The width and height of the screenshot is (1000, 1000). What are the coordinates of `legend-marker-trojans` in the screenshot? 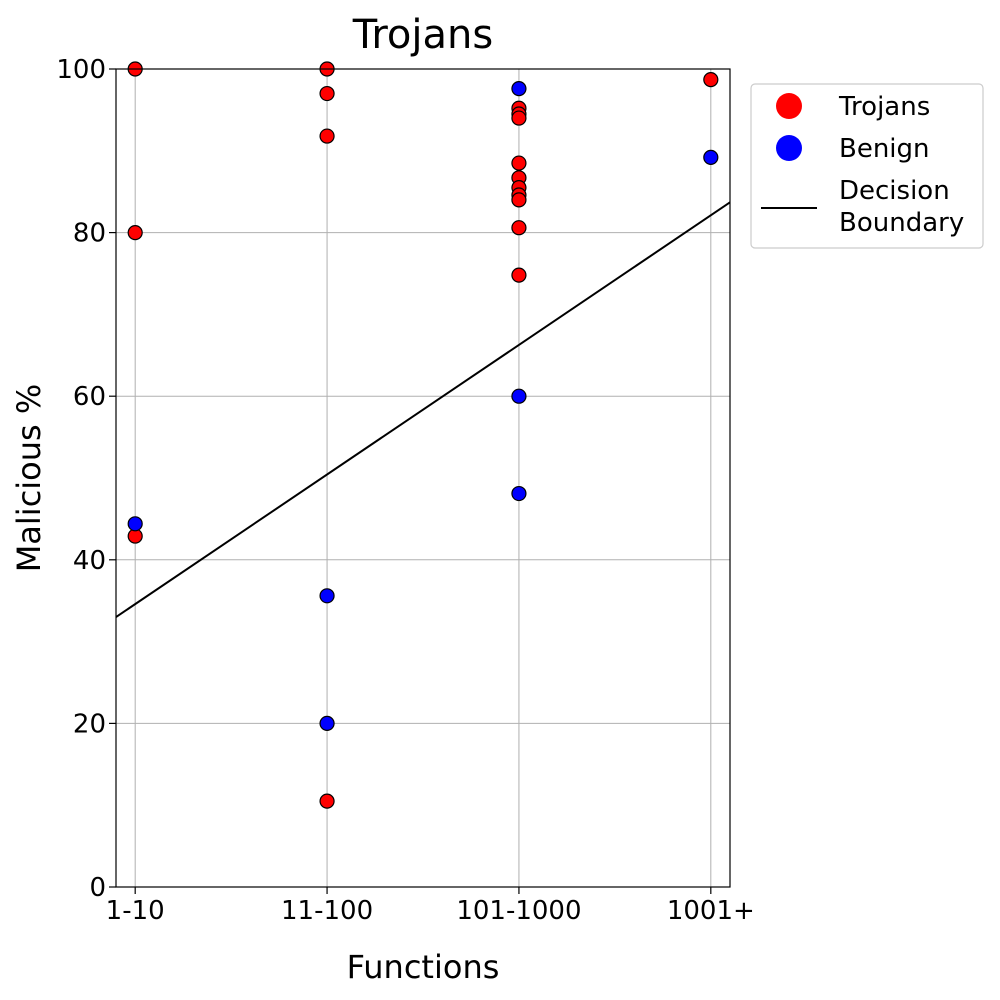 It's located at (789, 106).